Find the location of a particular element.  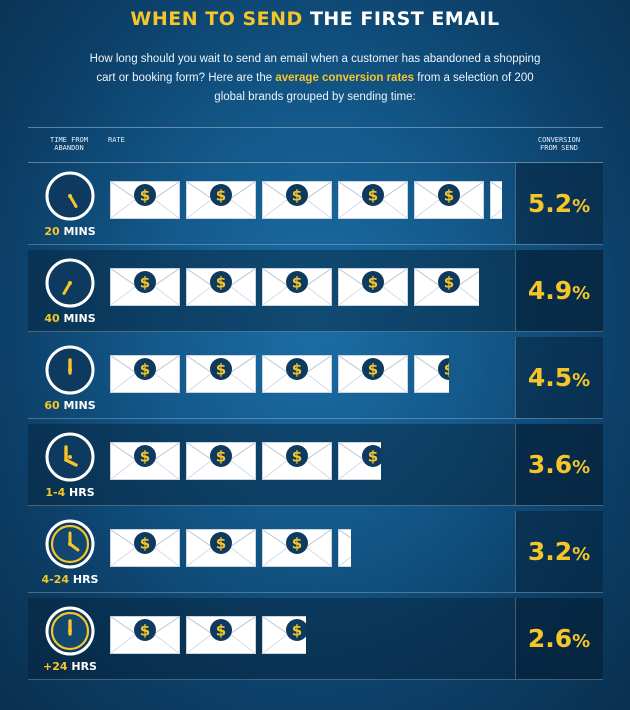

time-label-number: 20 is located at coordinates (52, 231).